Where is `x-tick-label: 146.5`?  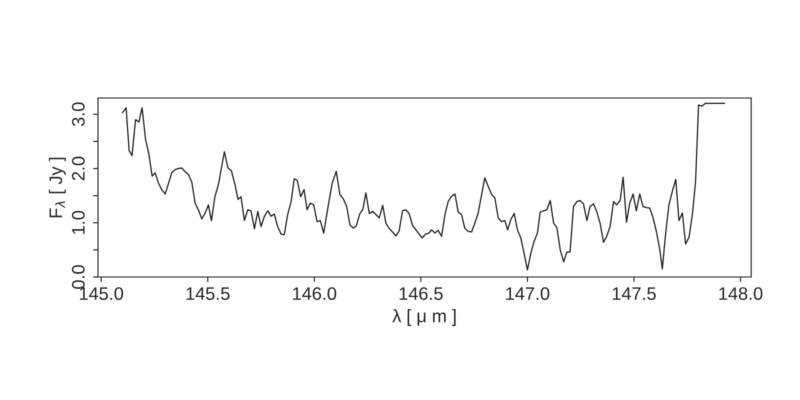
x-tick-label: 146.5 is located at coordinates (421, 293).